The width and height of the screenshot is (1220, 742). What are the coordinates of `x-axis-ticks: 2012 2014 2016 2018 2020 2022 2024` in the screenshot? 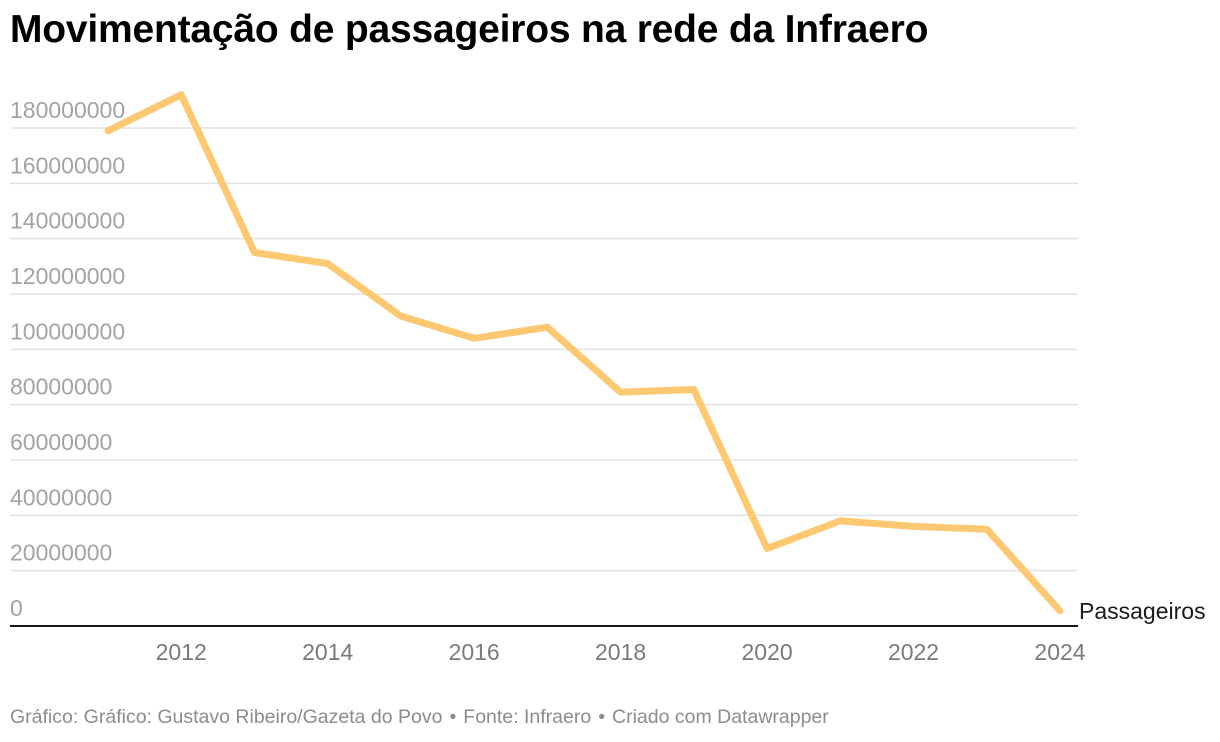 It's located at (621, 652).